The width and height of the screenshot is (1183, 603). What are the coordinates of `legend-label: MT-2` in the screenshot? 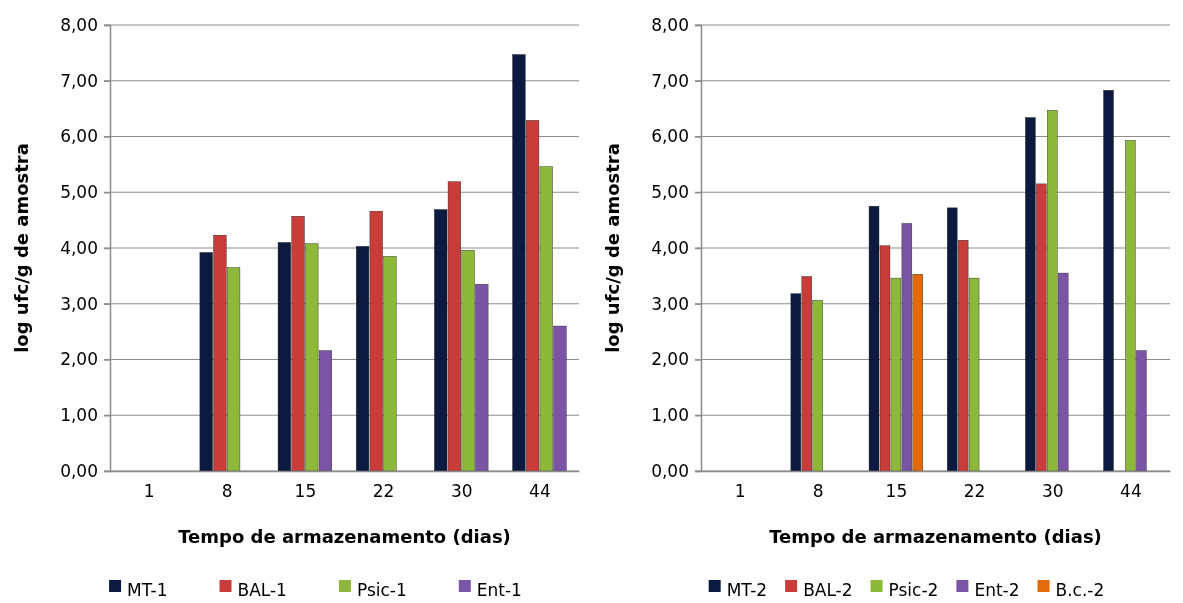 It's located at (747, 590).